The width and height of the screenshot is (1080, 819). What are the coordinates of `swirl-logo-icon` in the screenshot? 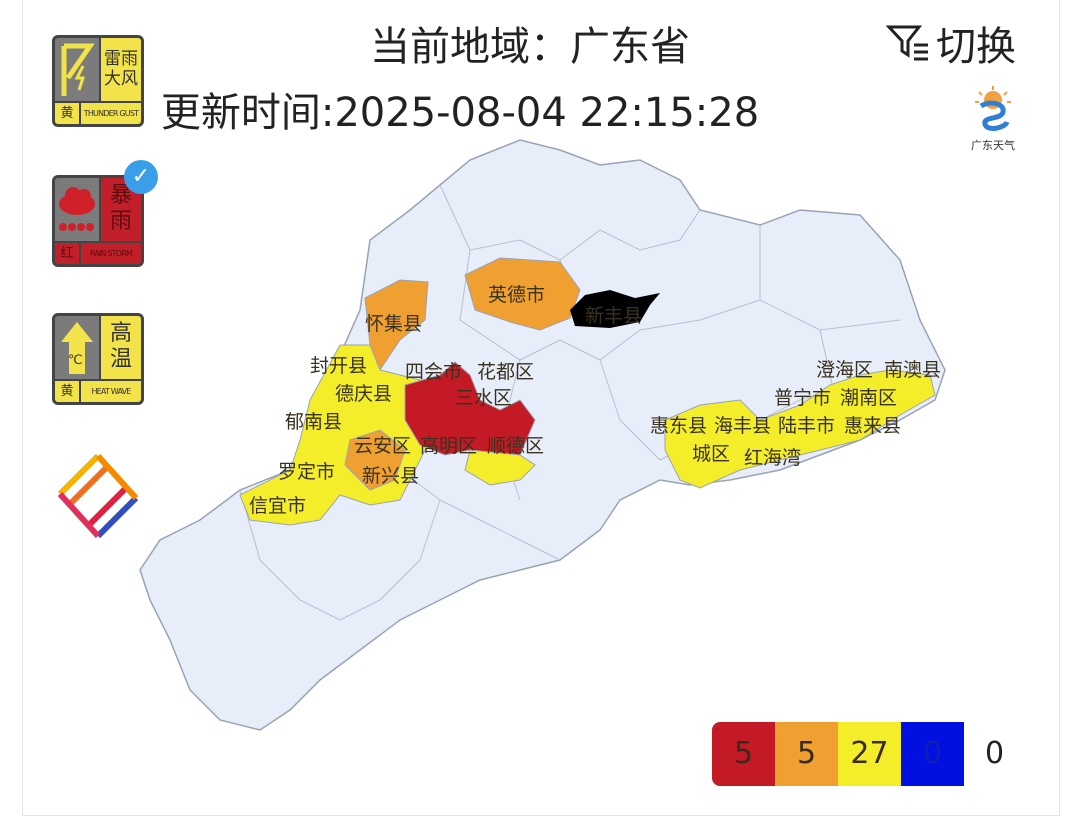 It's located at (98, 496).